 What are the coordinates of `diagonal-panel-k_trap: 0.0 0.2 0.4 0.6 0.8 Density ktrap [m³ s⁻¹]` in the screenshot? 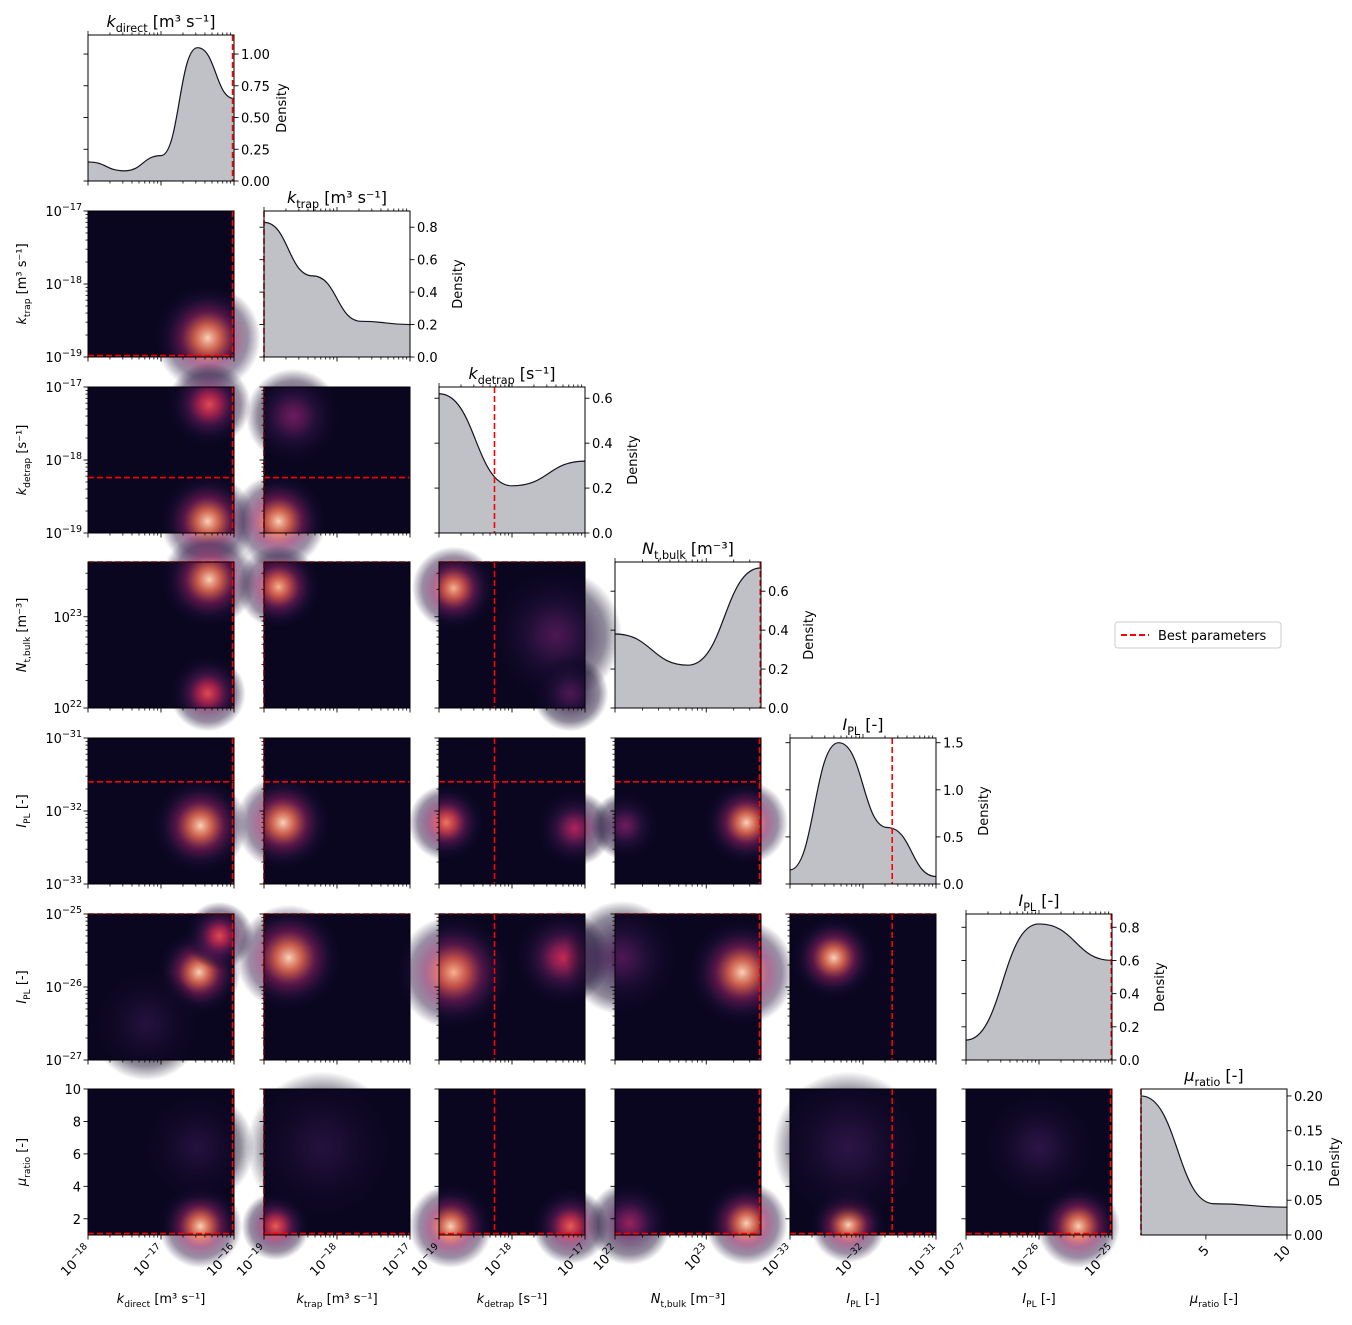 It's located at (362, 277).